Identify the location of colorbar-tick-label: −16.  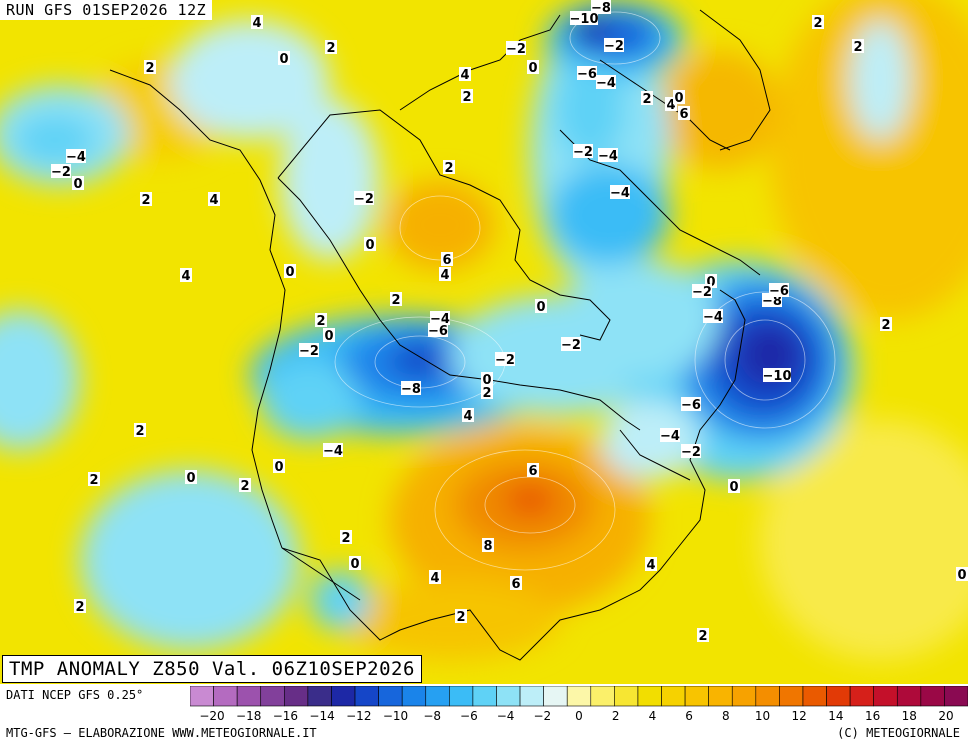
(285, 716).